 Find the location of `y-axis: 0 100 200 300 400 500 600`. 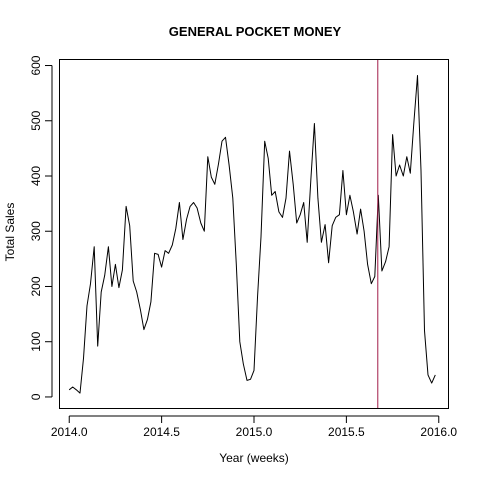

y-axis: 0 100 200 300 400 500 600 is located at coordinates (41, 227).